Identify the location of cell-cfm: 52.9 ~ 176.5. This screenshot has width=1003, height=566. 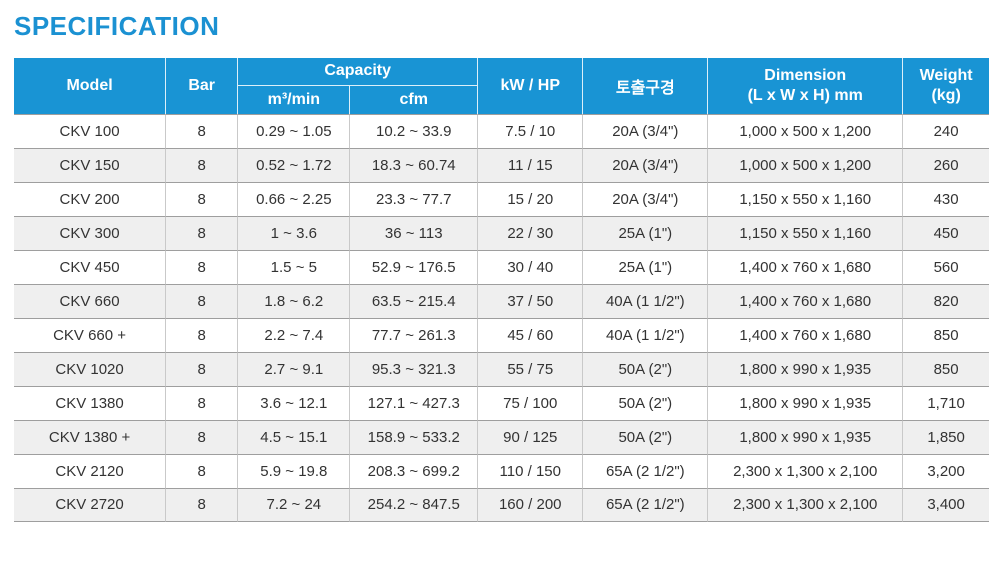
(413, 266).